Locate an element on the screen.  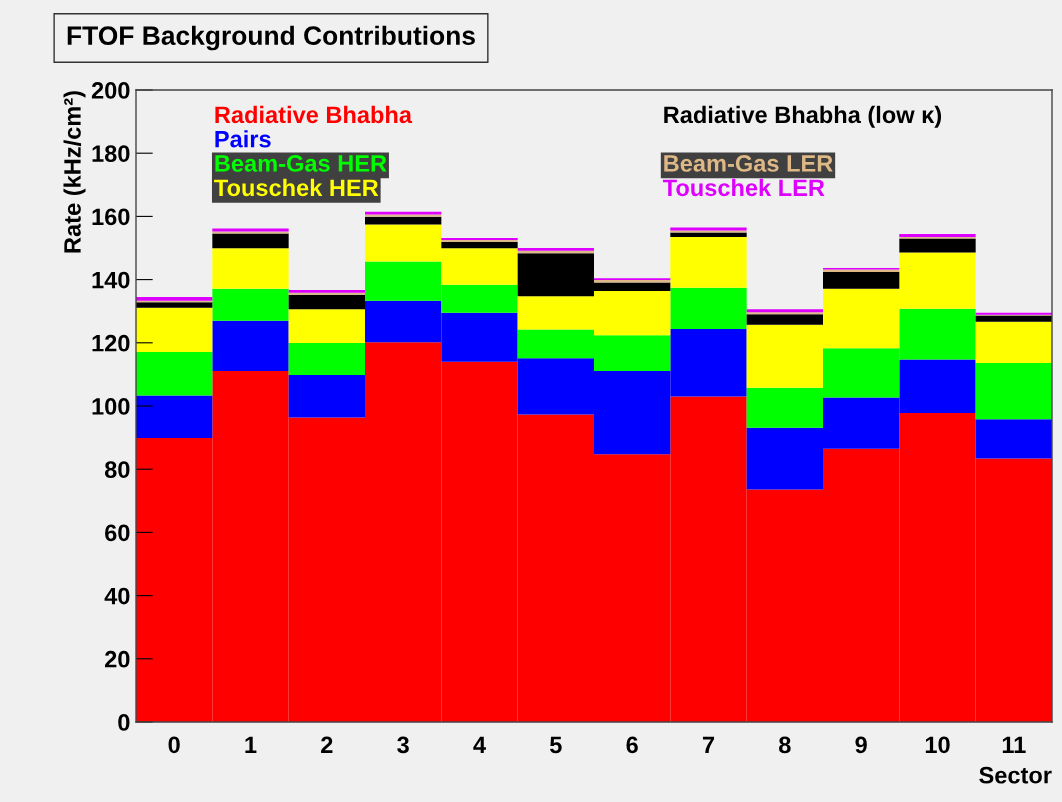
y-tick-label: 20 is located at coordinates (117, 659).